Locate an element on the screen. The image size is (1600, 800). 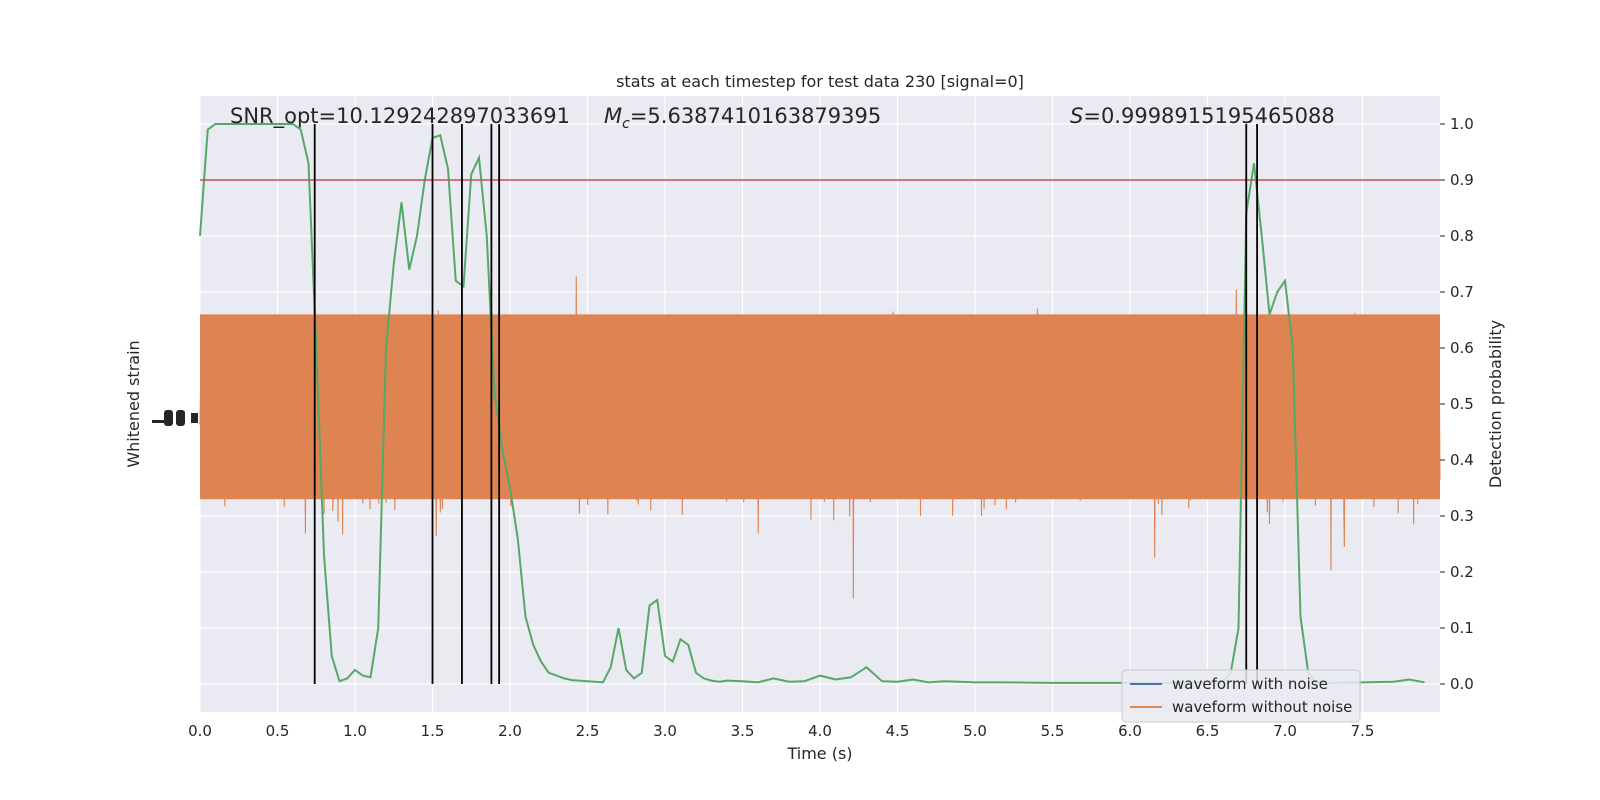
x-tick-label: 3.5 is located at coordinates (743, 731).